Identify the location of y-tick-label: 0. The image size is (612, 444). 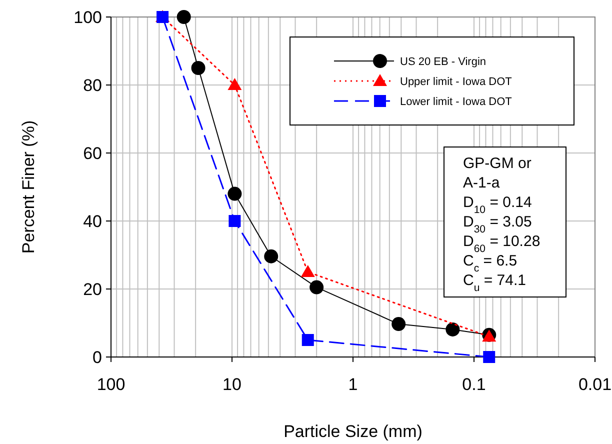
(97, 357).